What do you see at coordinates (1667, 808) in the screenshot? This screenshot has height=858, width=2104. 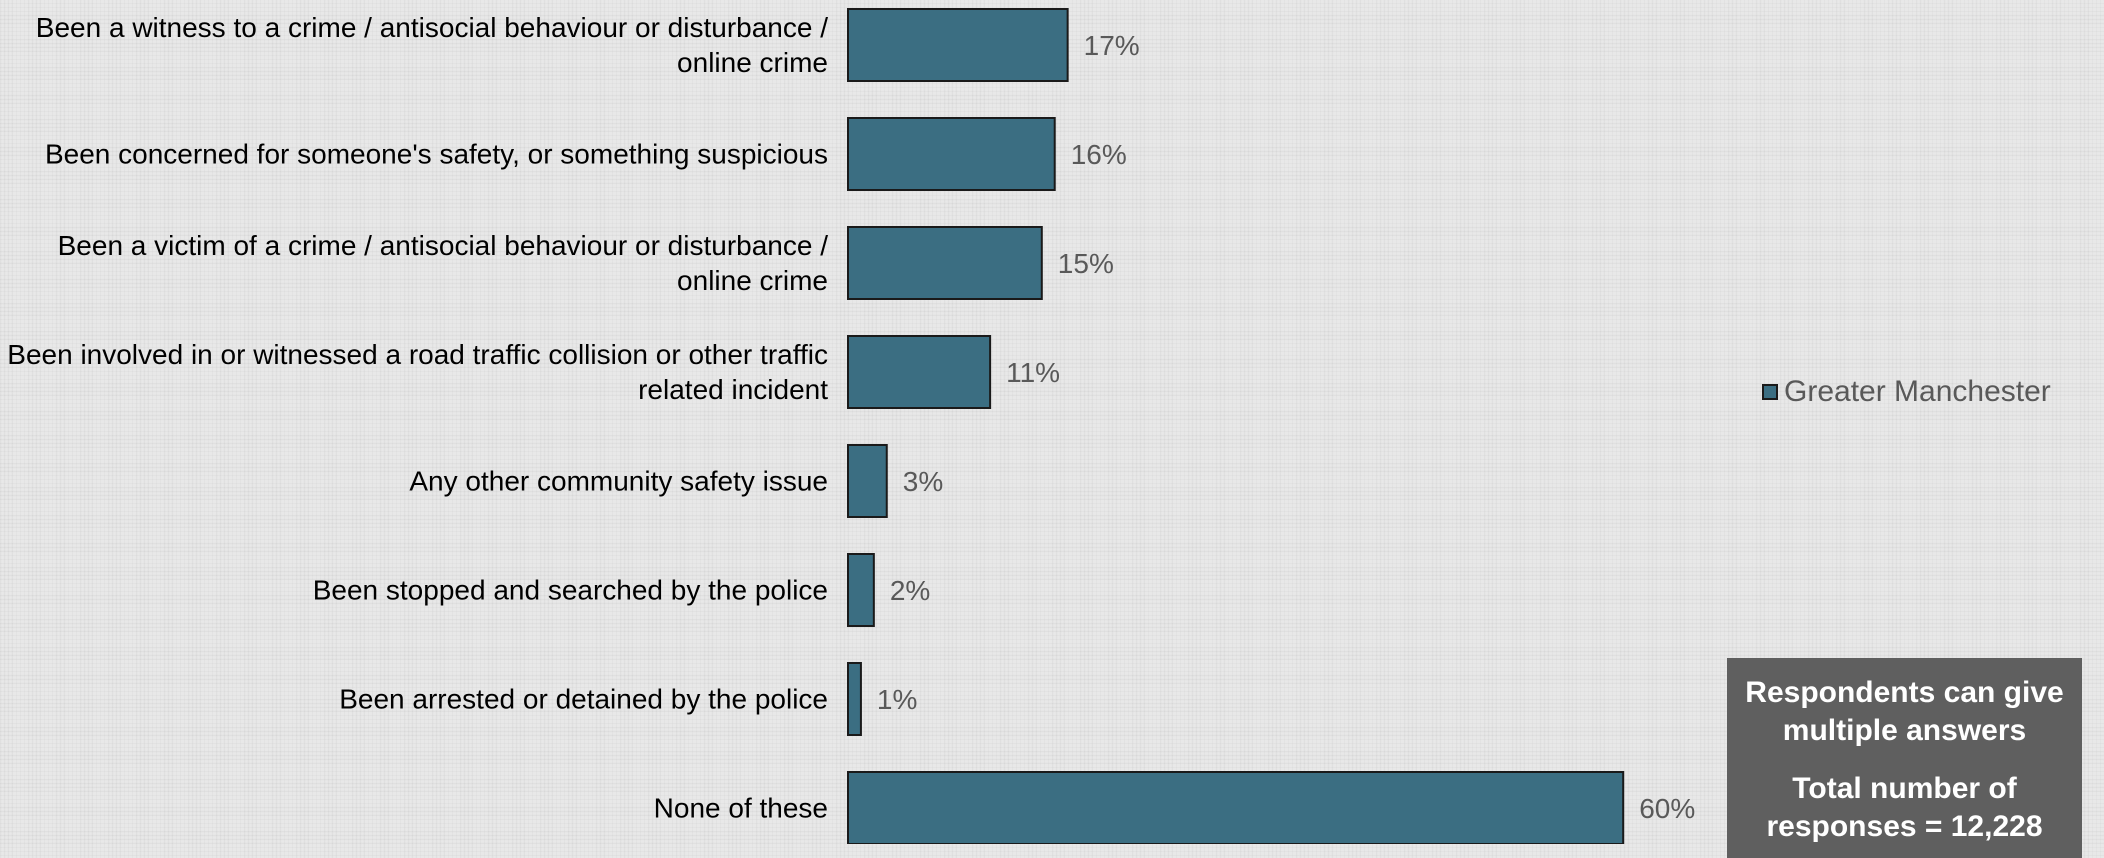 I see `data-label: 60%` at bounding box center [1667, 808].